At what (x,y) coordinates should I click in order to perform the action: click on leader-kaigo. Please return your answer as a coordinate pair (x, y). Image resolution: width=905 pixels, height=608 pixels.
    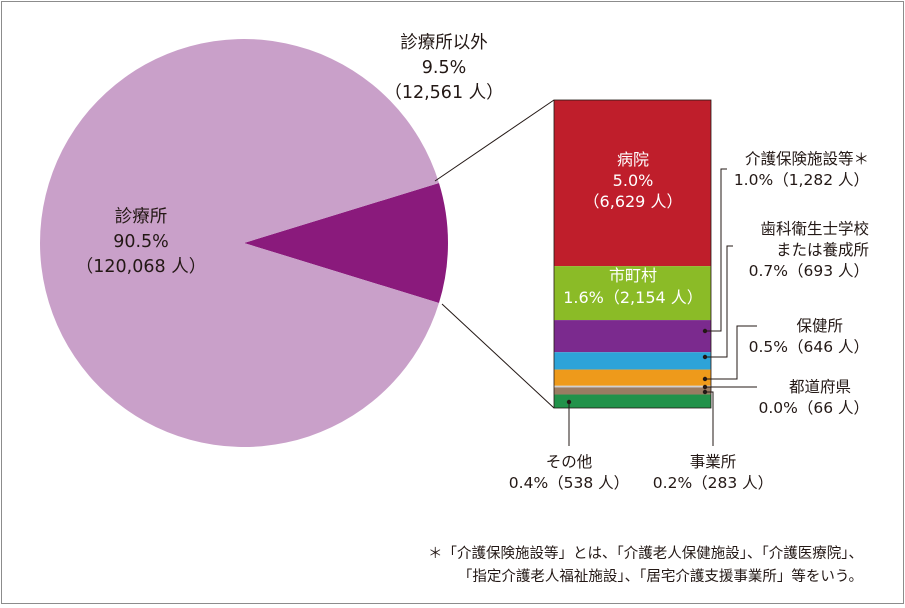
    Looking at the image, I should click on (716, 250).